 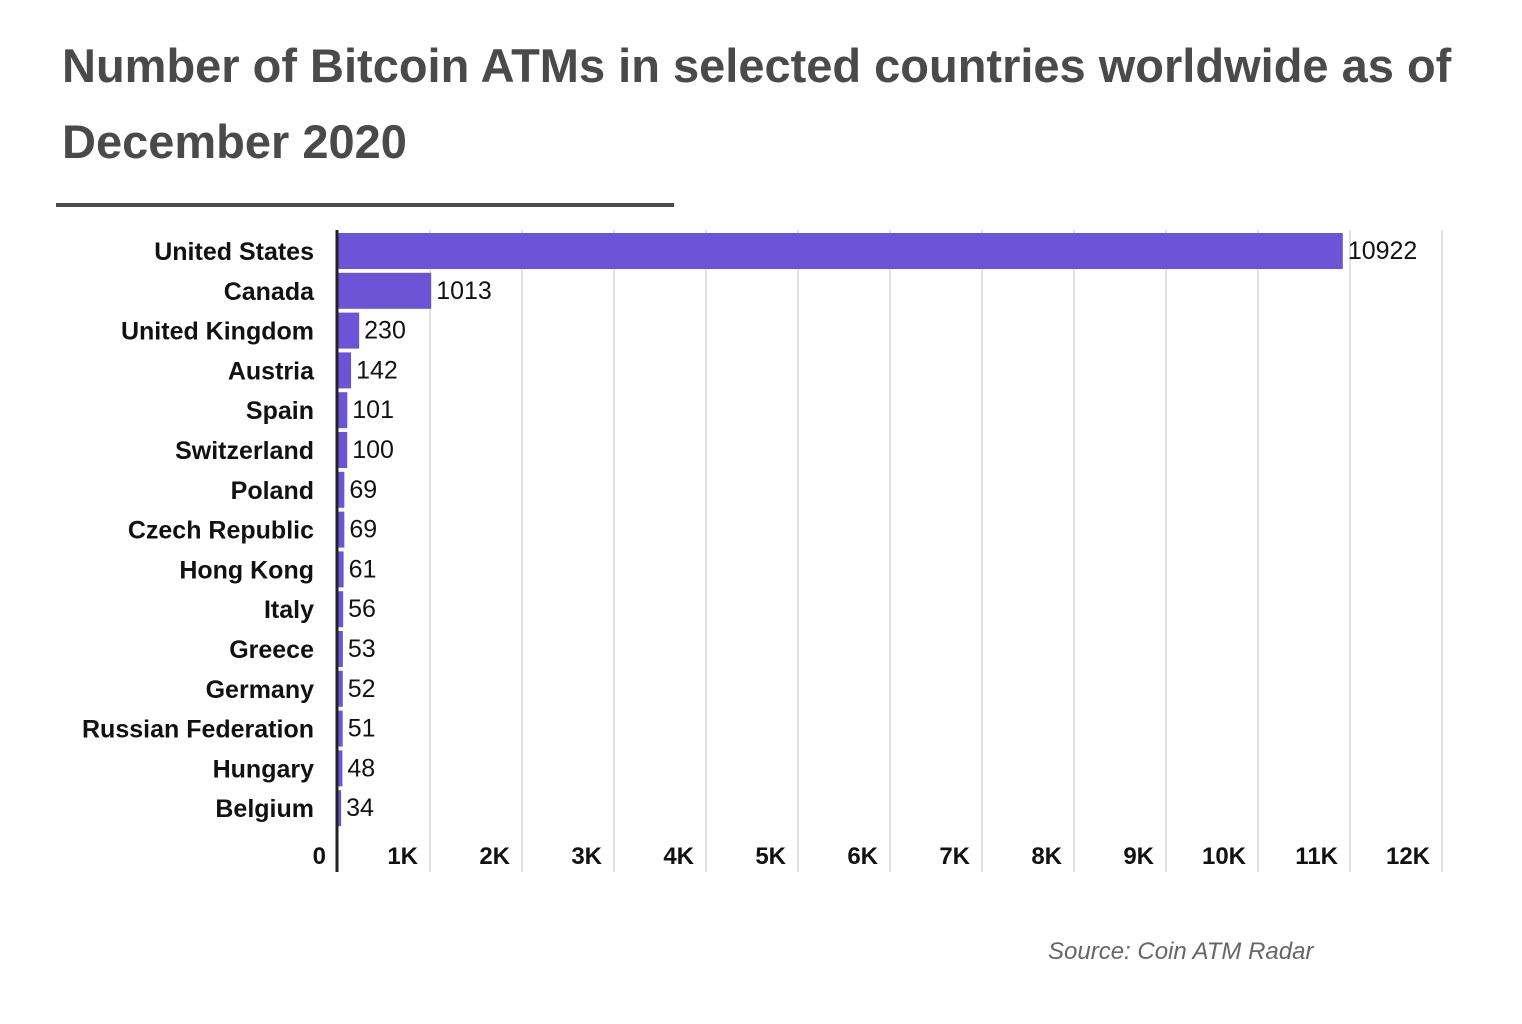 I want to click on title-divider, so click(x=365, y=205).